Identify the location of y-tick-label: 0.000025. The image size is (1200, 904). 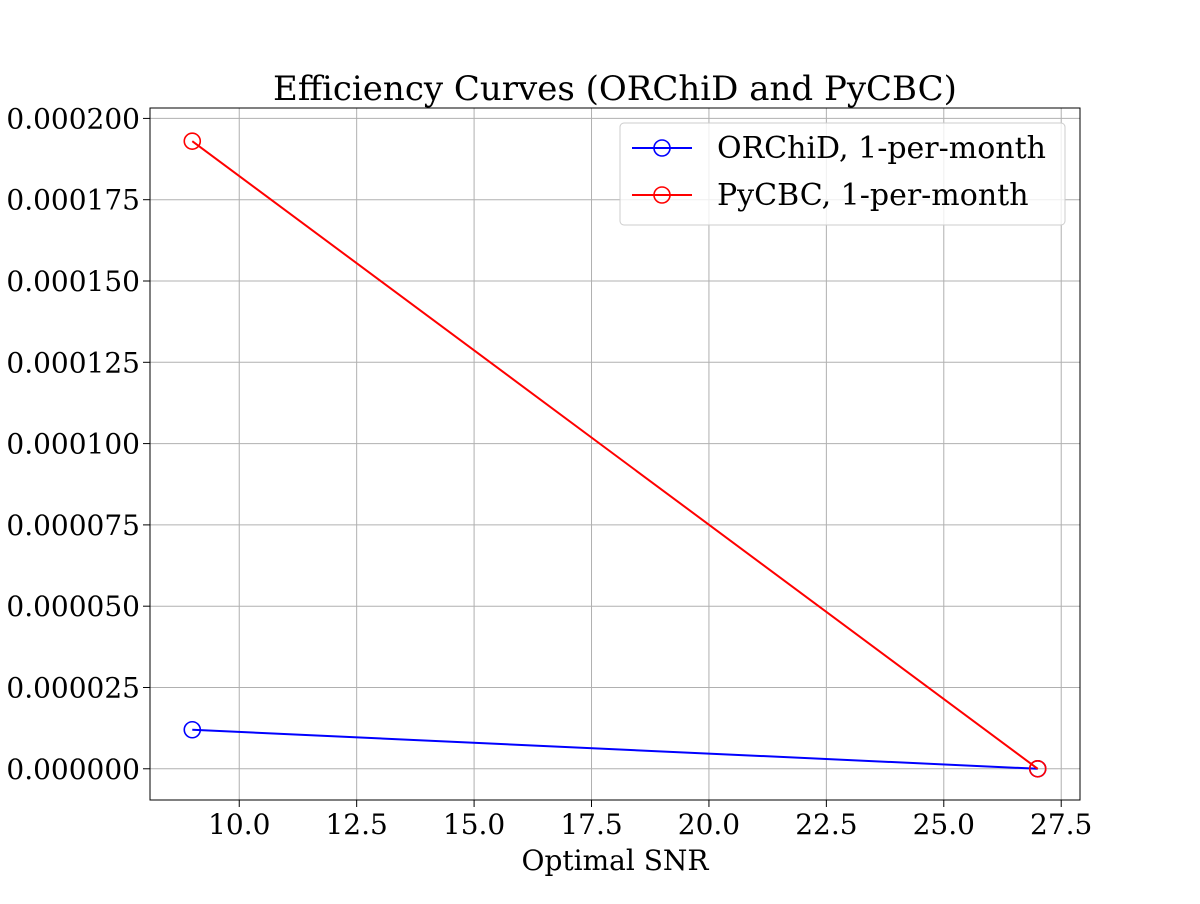
(73, 687).